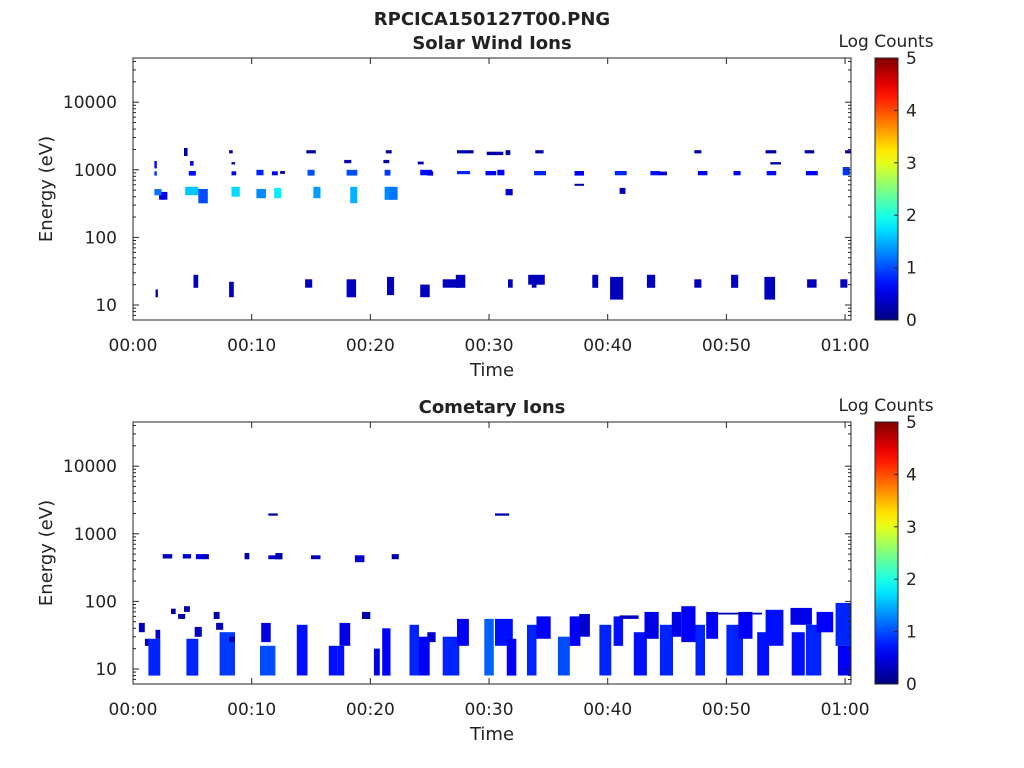  What do you see at coordinates (370, 710) in the screenshot?
I see `x-tick-label: 00:20` at bounding box center [370, 710].